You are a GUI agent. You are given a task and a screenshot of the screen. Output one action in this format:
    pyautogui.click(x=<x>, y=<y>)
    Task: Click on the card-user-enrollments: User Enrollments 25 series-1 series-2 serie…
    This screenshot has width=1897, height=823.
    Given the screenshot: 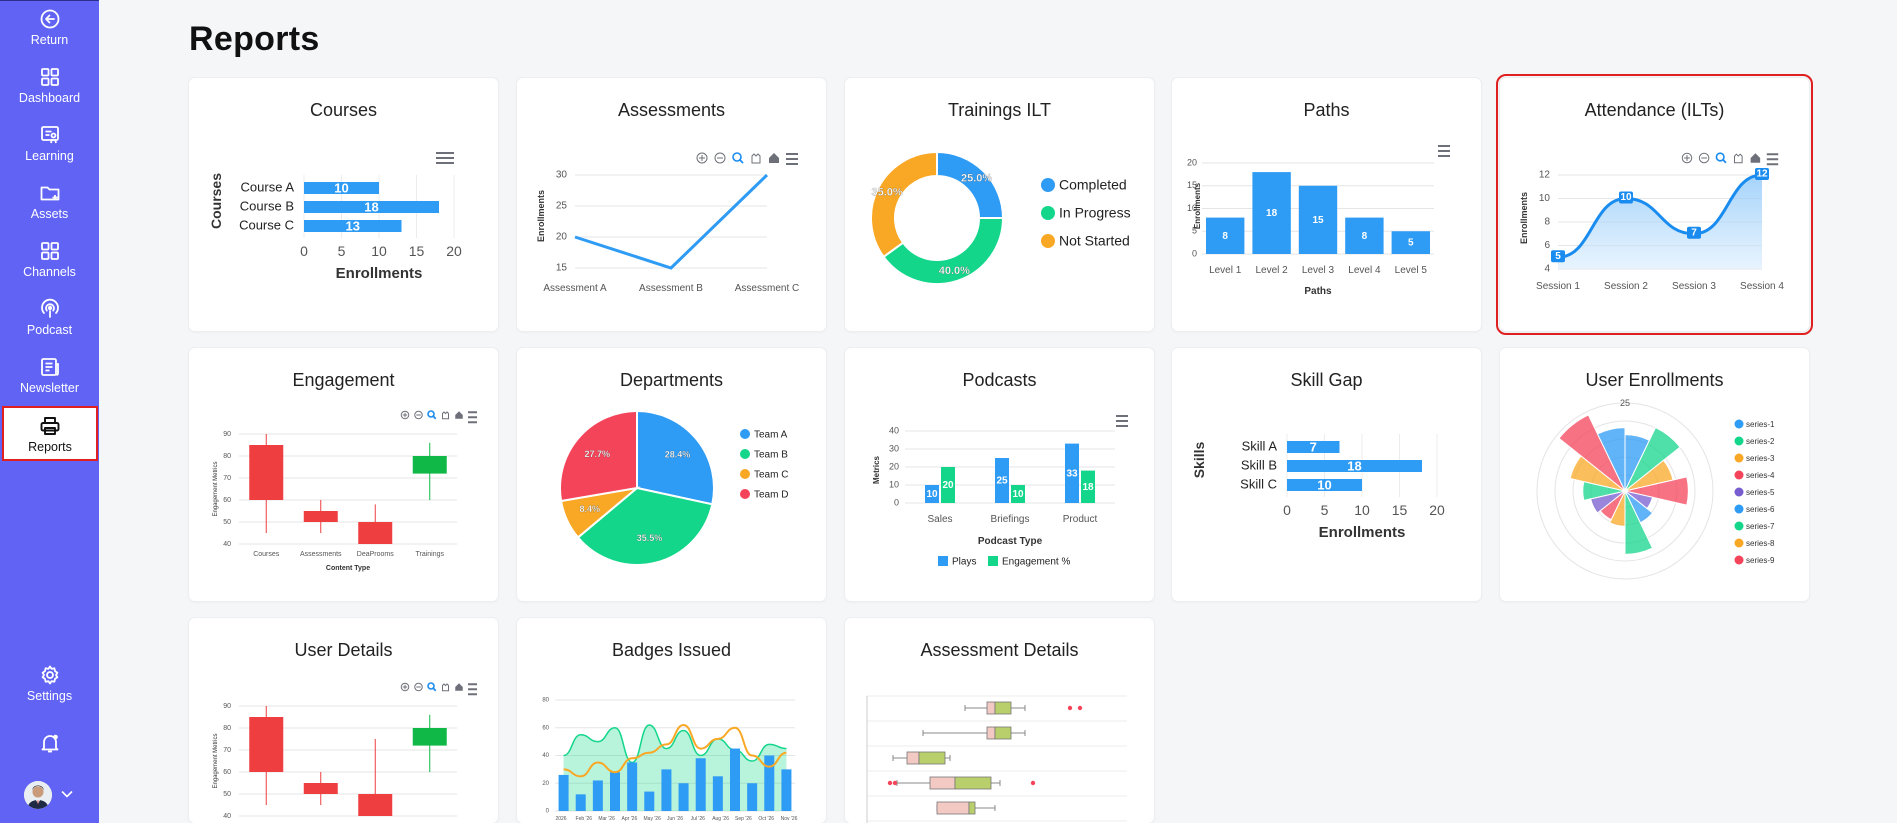 What is the action you would take?
    pyautogui.click(x=1654, y=474)
    